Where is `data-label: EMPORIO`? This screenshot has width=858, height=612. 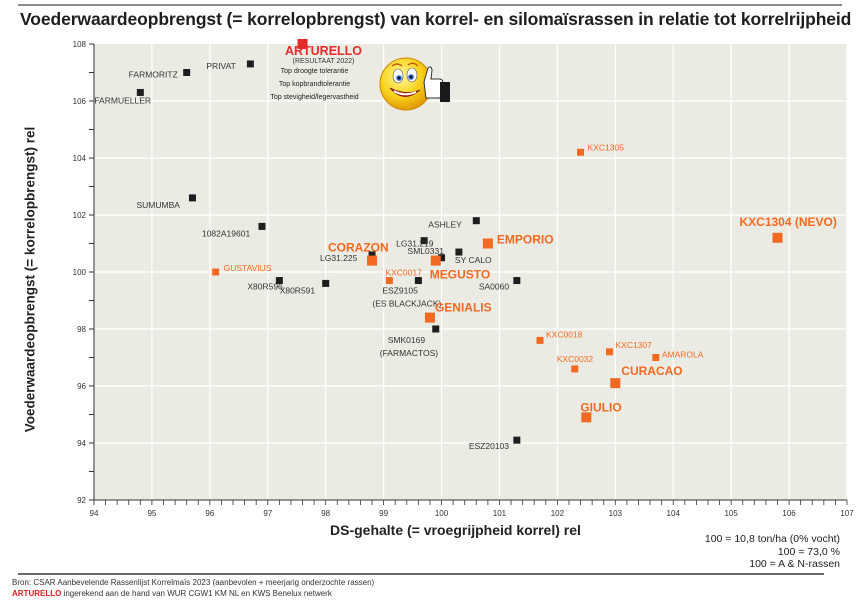
data-label: EMPORIO is located at coordinates (525, 240).